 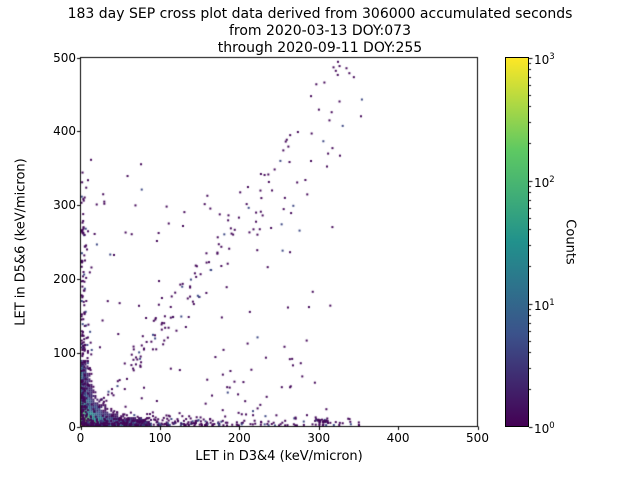 I want to click on colorbar-tick-label: 10², so click(x=544, y=182).